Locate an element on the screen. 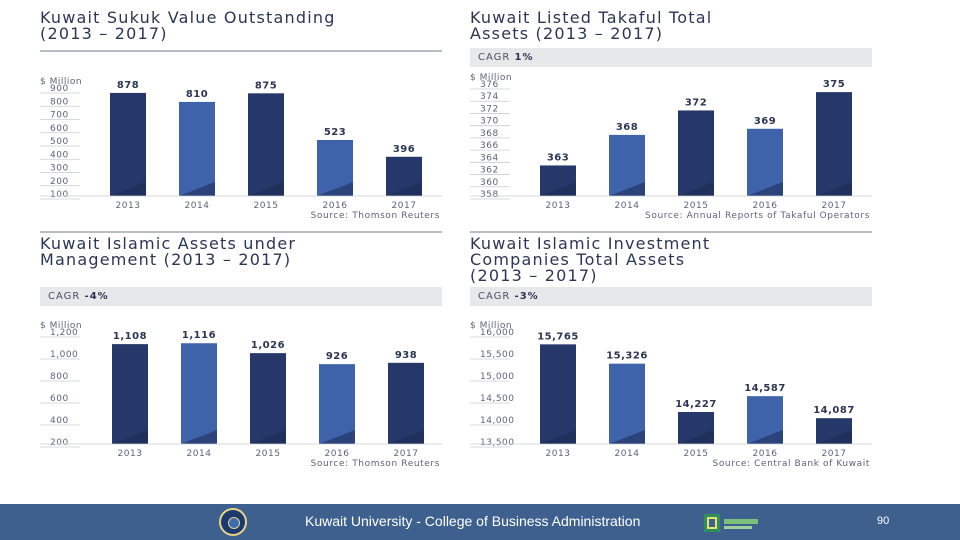 This screenshot has height=540, width=960. cagr-value: -3% is located at coordinates (526, 296).